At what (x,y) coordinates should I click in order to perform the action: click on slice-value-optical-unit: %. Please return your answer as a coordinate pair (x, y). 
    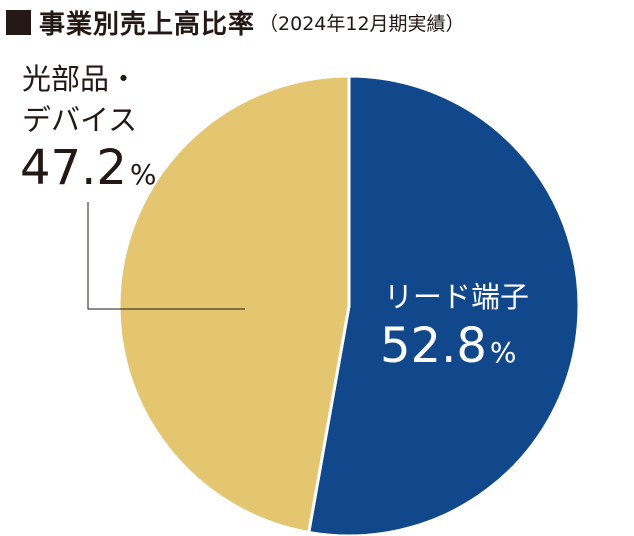
    Looking at the image, I should click on (143, 174).